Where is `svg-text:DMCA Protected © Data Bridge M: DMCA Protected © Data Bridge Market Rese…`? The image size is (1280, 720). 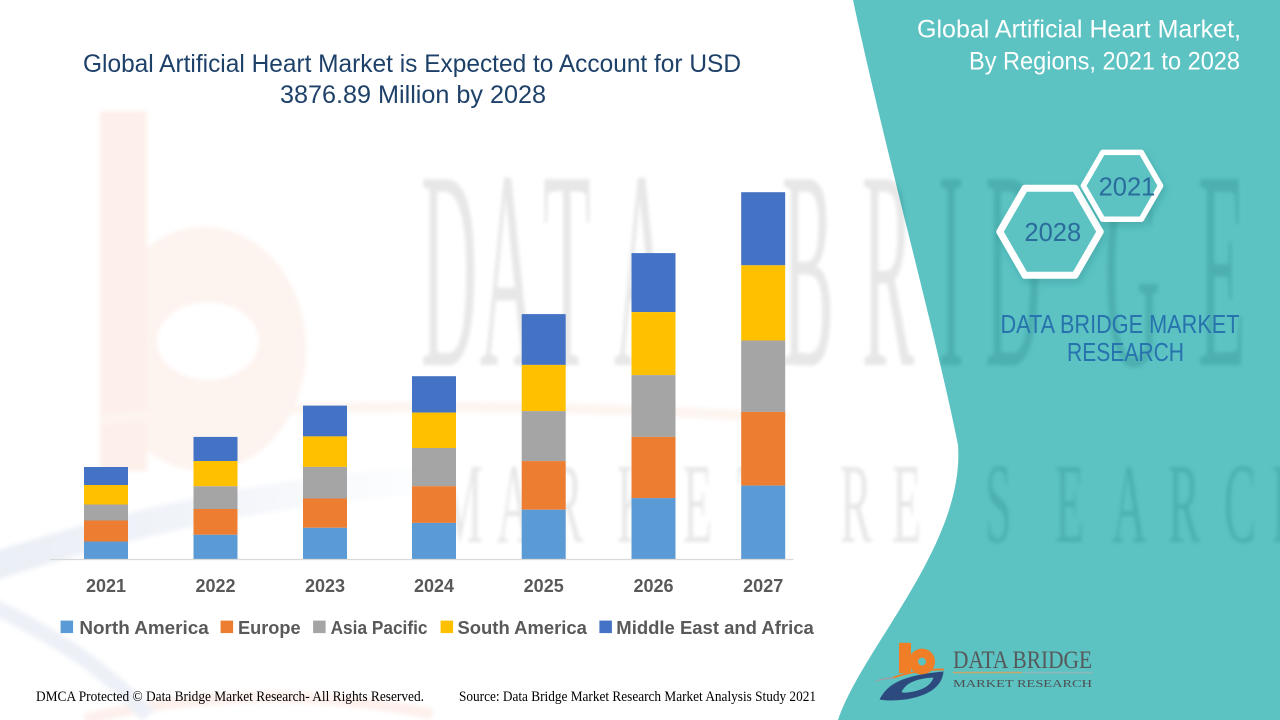
svg-text:DMCA Protected © Data Bridge M: DMCA Protected © Data Bridge Market Rese… is located at coordinates (230, 697).